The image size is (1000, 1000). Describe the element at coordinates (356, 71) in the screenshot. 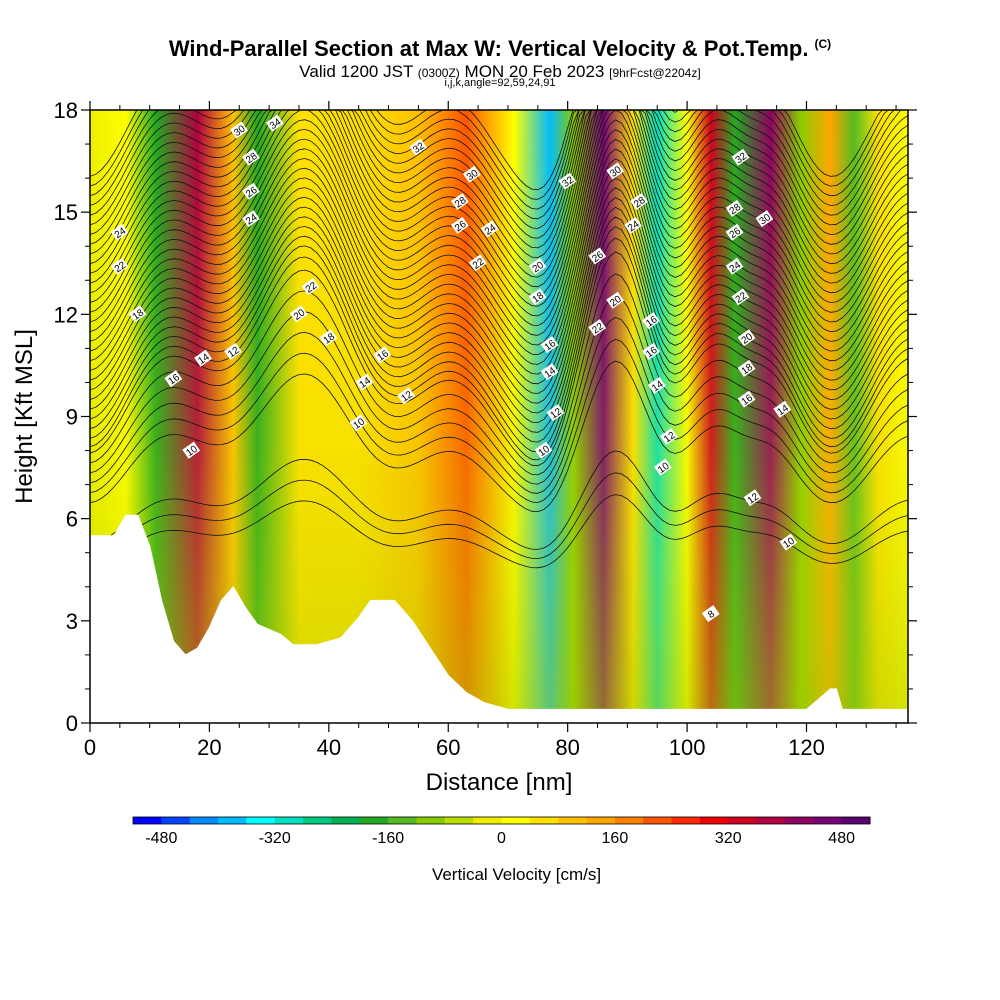

I see `subtitle-valid: Valid 1200 JST` at that location.